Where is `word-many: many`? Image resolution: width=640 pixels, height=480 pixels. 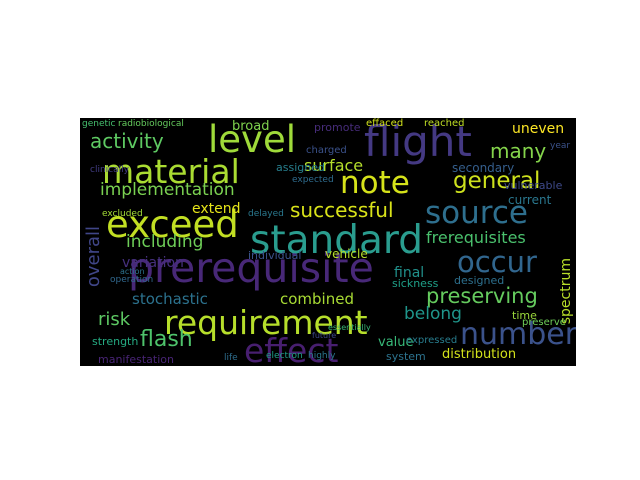
word-many: many is located at coordinates (518, 151).